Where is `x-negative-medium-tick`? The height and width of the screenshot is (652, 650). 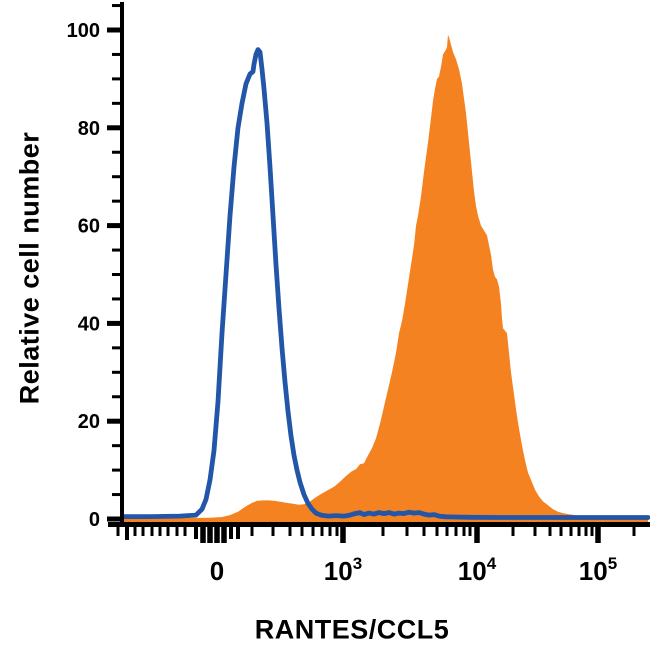
x-negative-medium-tick is located at coordinates (127, 531).